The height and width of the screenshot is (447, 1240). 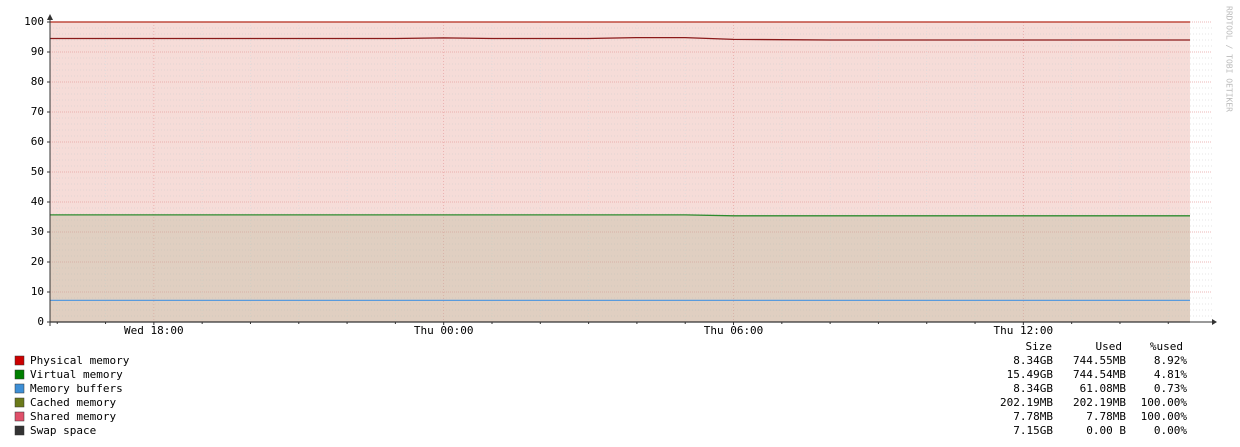 What do you see at coordinates (1039, 346) in the screenshot?
I see `legend-header: Size` at bounding box center [1039, 346].